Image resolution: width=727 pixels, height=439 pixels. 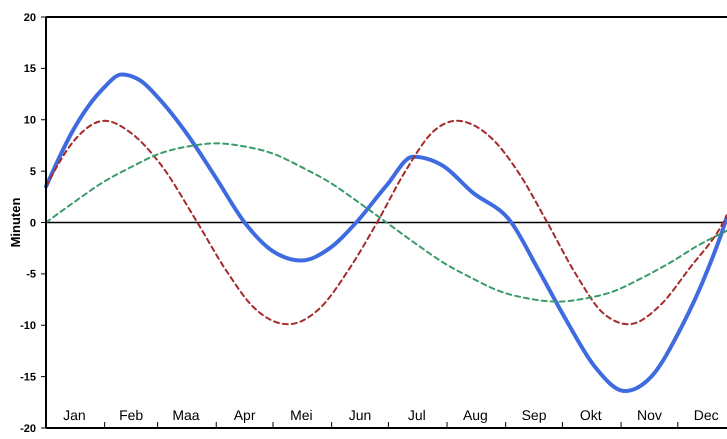 What do you see at coordinates (649, 415) in the screenshot?
I see `x-tick-label: Nov` at bounding box center [649, 415].